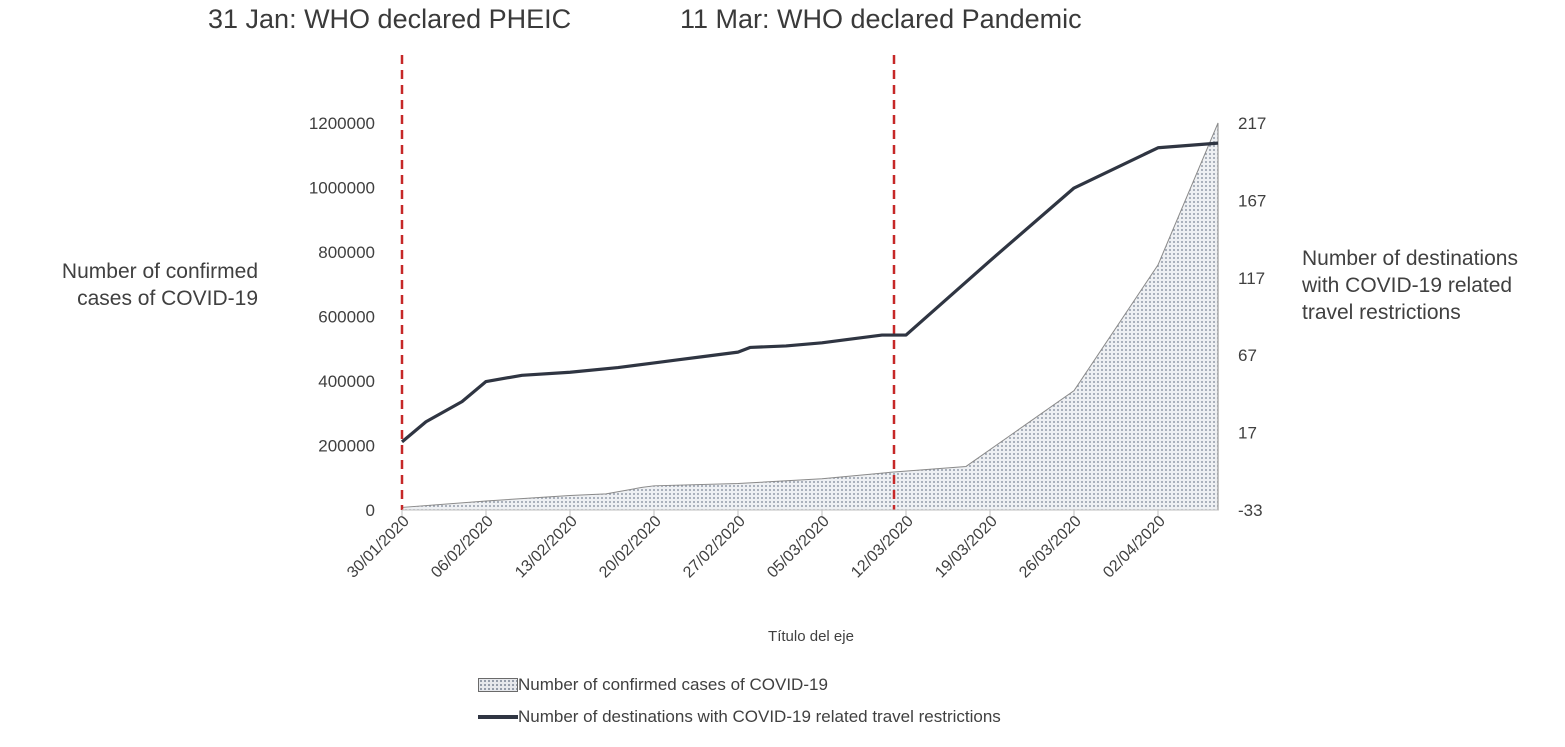 This screenshot has width=1565, height=747. What do you see at coordinates (1134, 547) in the screenshot?
I see `x-tick-label: 02/04/2020` at bounding box center [1134, 547].